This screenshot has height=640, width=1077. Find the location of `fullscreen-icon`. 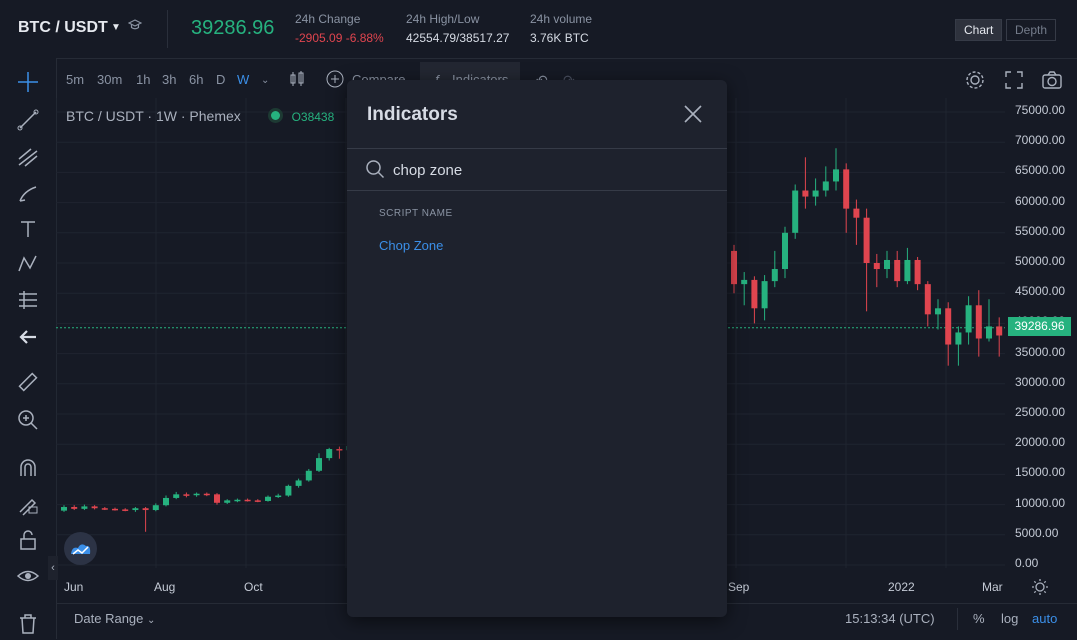

fullscreen-icon is located at coordinates (1014, 80).